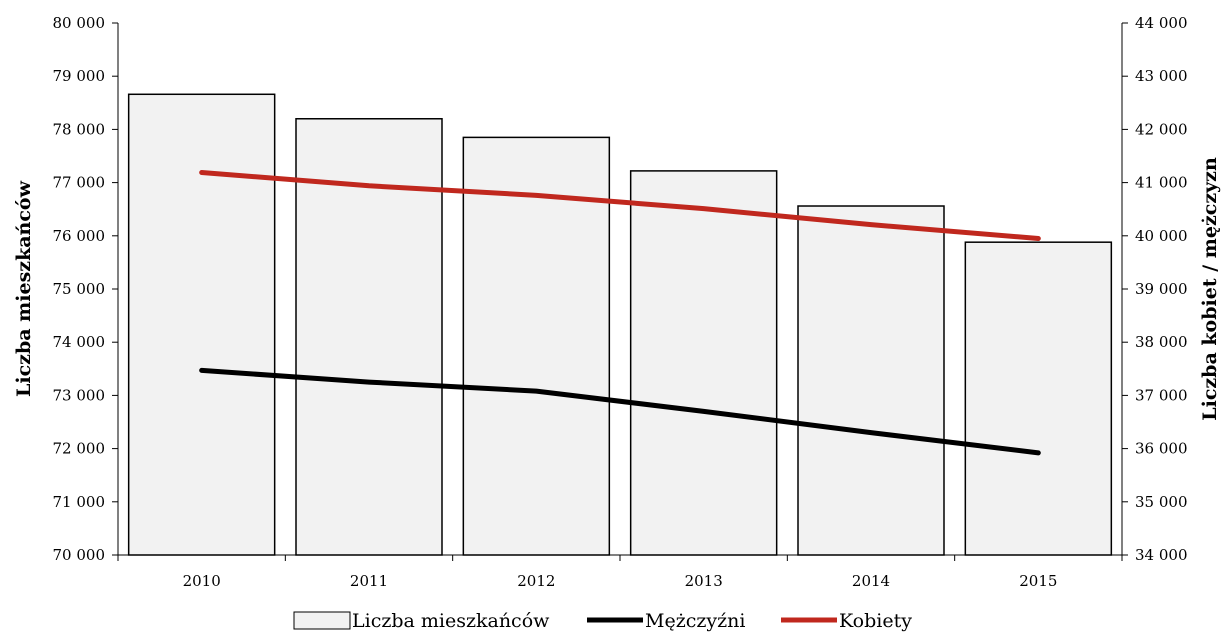 Image resolution: width=1230 pixels, height=632 pixels. Describe the element at coordinates (79, 342) in the screenshot. I see `y-left-tick-label: 74 000` at that location.